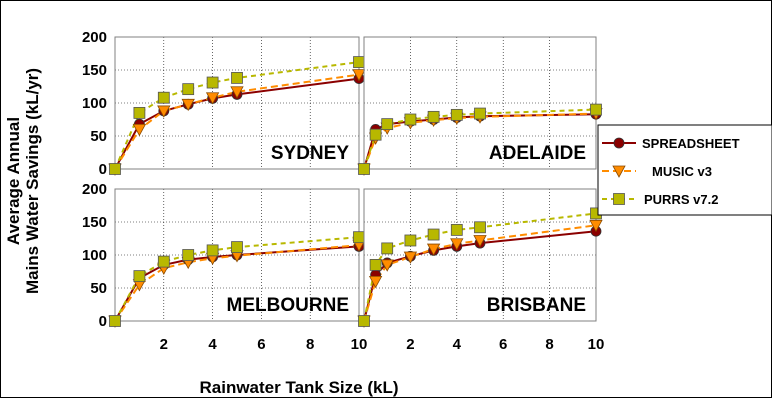  I want to click on panel-title: ADELAIDE, so click(537, 153).